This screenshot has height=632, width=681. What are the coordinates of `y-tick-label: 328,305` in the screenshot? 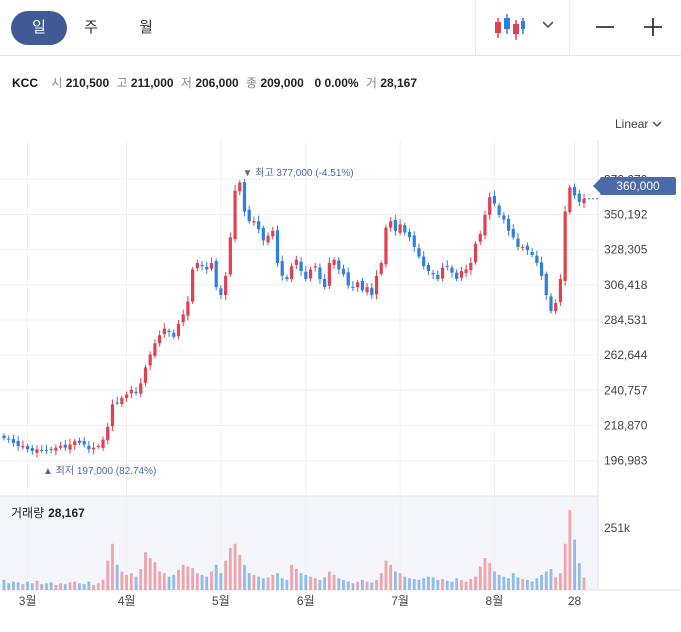 It's located at (626, 250).